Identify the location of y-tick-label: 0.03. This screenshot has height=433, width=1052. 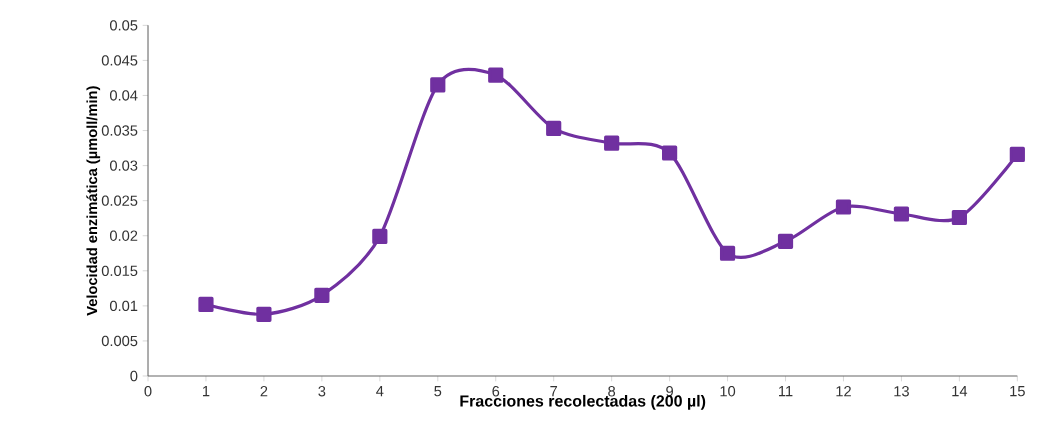
(123, 165).